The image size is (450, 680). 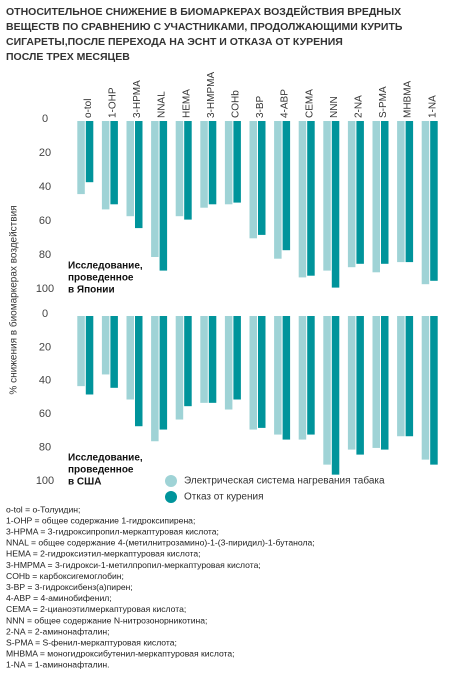 I want to click on x-tick-label: CEMA, so click(x=309, y=103).